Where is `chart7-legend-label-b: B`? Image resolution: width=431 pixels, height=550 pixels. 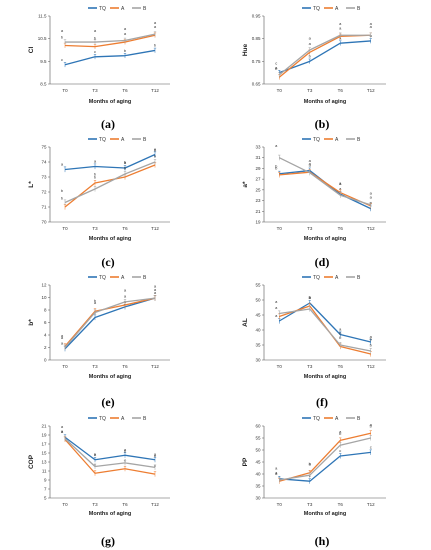 chart7-legend-label-b: B is located at coordinates (145, 419).